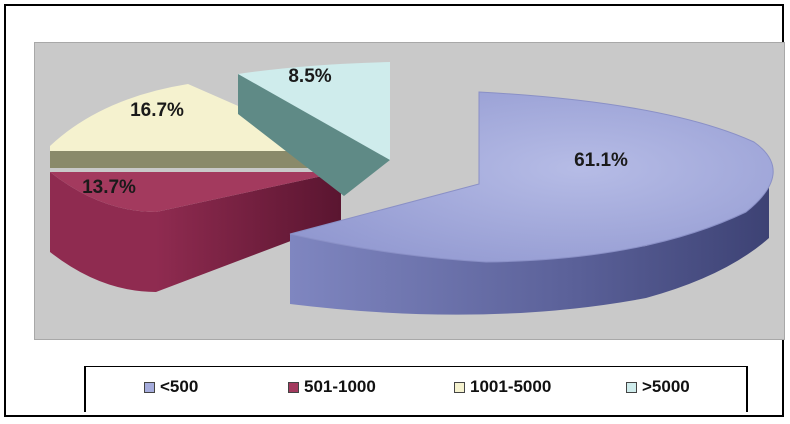  What do you see at coordinates (109, 187) in the screenshot?
I see `data-label-501-1000: 13.7%` at bounding box center [109, 187].